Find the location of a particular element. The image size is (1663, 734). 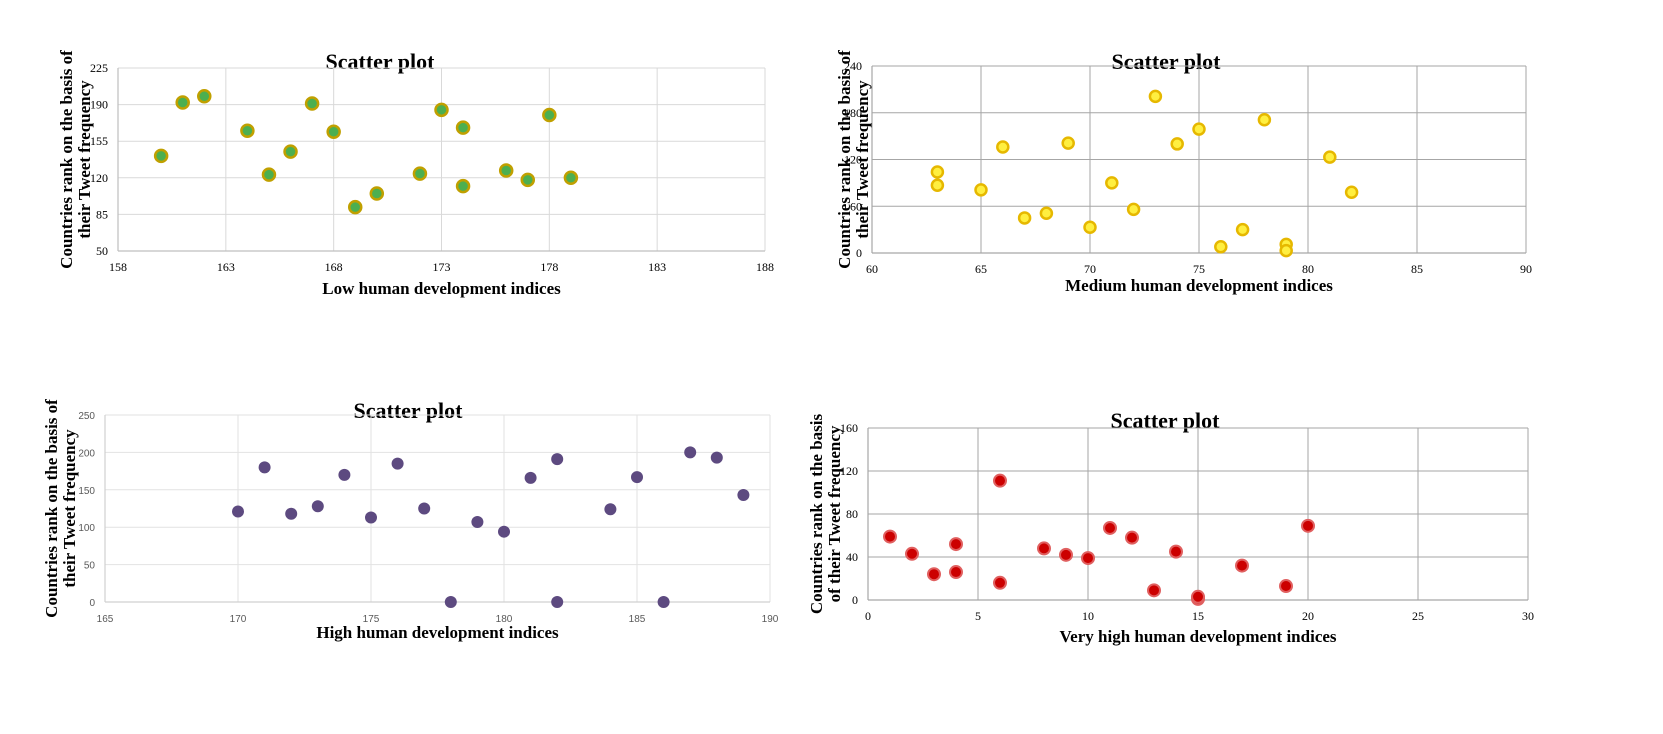

chart1-xtick-label-6: 90 is located at coordinates (1526, 269).